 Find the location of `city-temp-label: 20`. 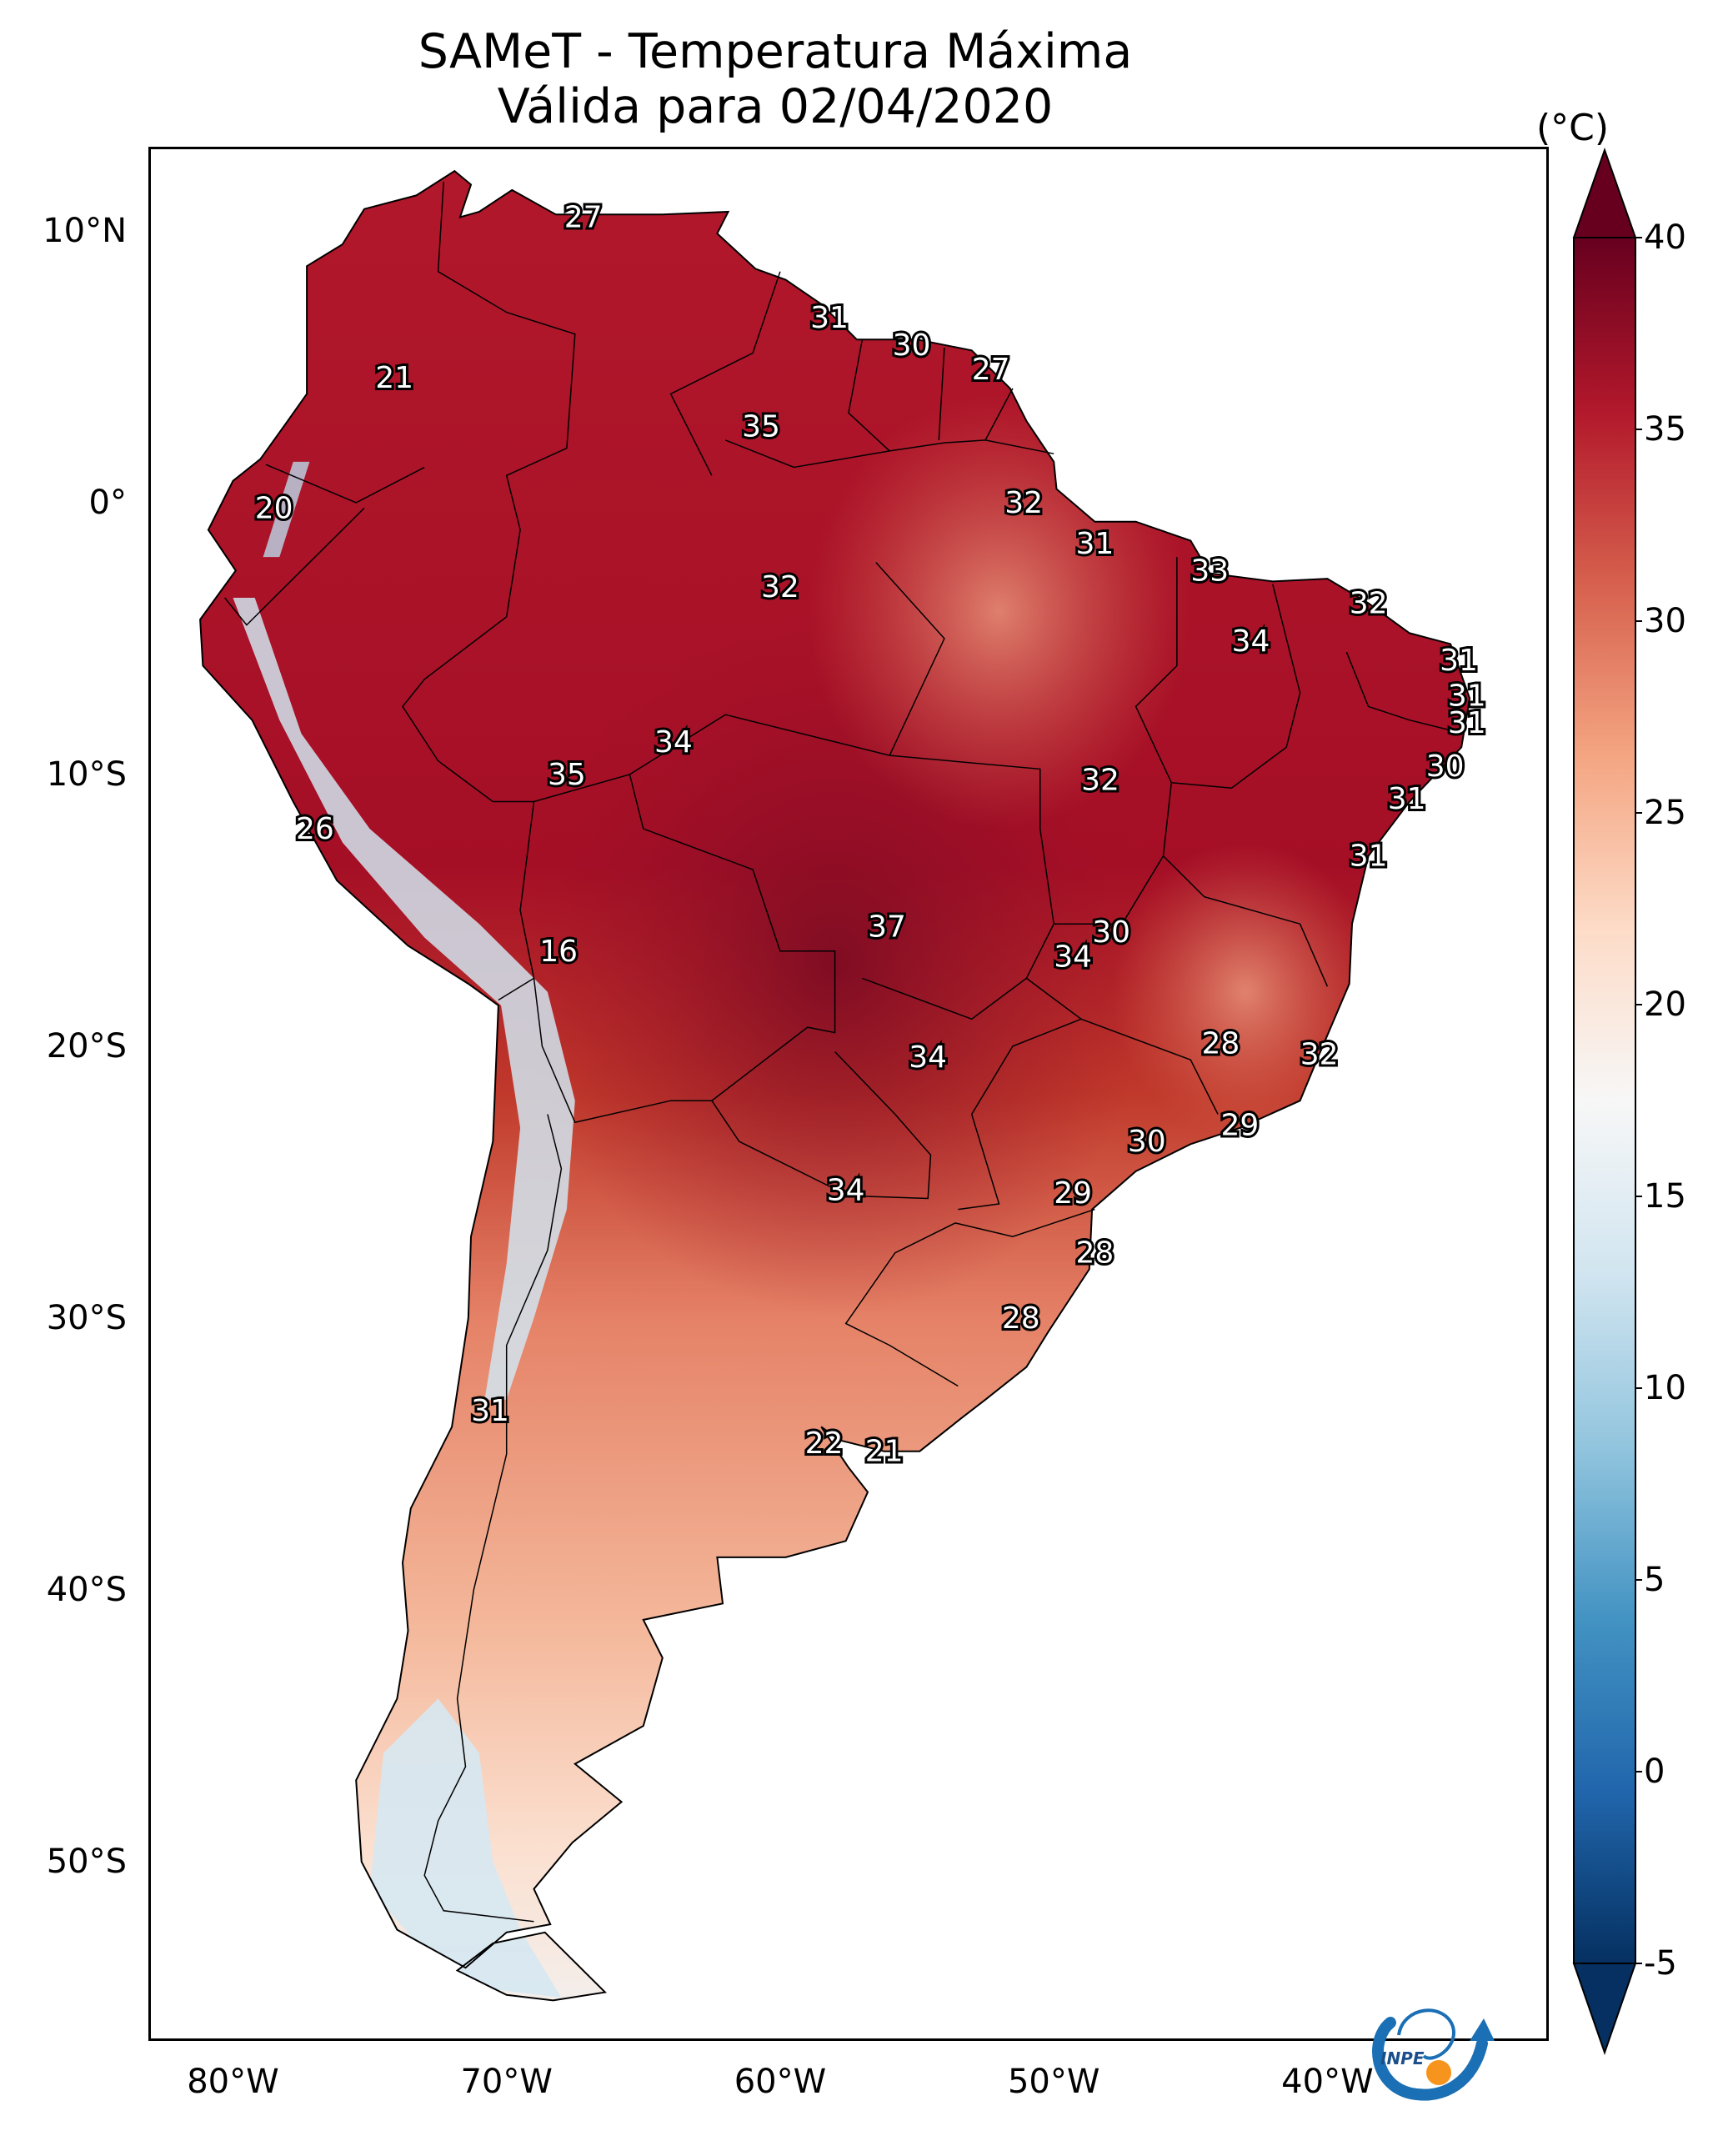

city-temp-label: 20 is located at coordinates (274, 508).